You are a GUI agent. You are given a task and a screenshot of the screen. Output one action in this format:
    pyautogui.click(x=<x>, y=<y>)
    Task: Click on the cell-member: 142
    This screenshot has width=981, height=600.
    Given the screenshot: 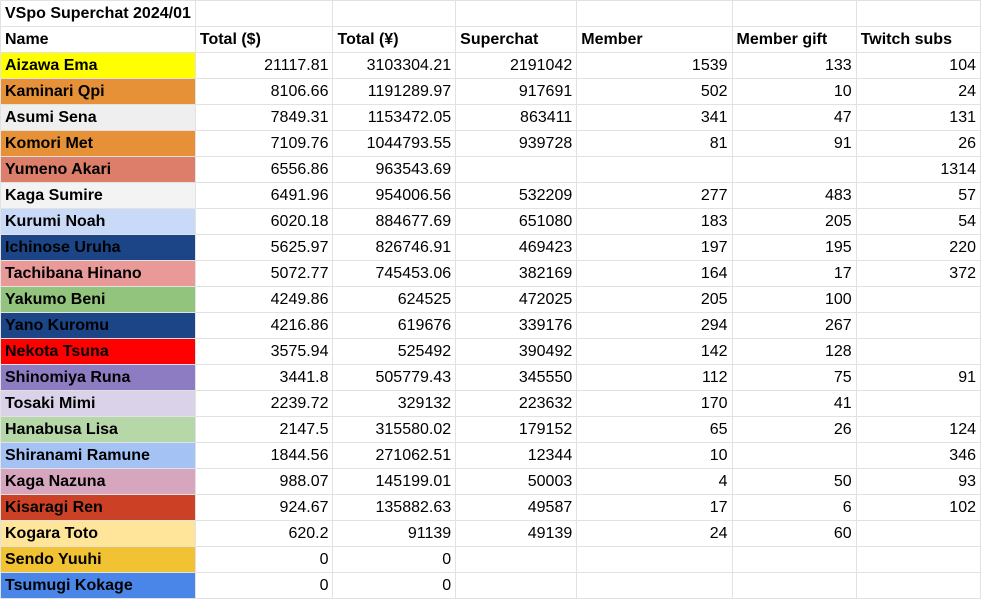 What is the action you would take?
    pyautogui.click(x=654, y=351)
    